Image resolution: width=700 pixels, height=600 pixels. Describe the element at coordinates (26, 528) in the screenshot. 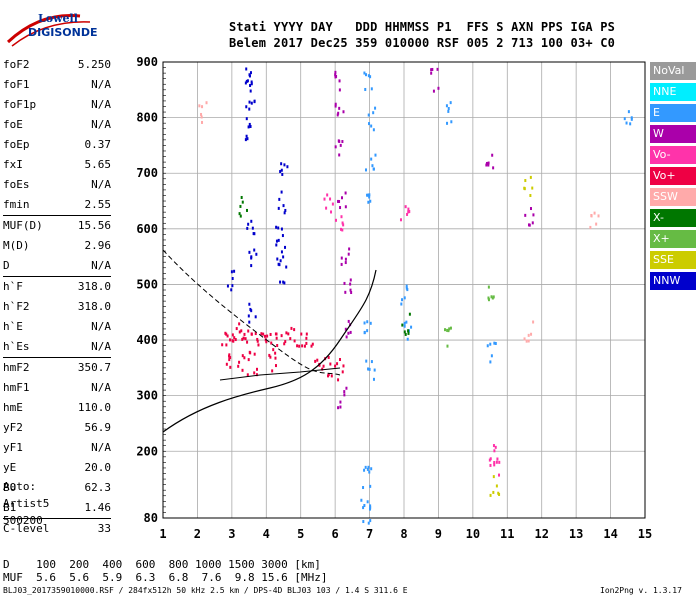

I see `param-label: C-level` at that location.